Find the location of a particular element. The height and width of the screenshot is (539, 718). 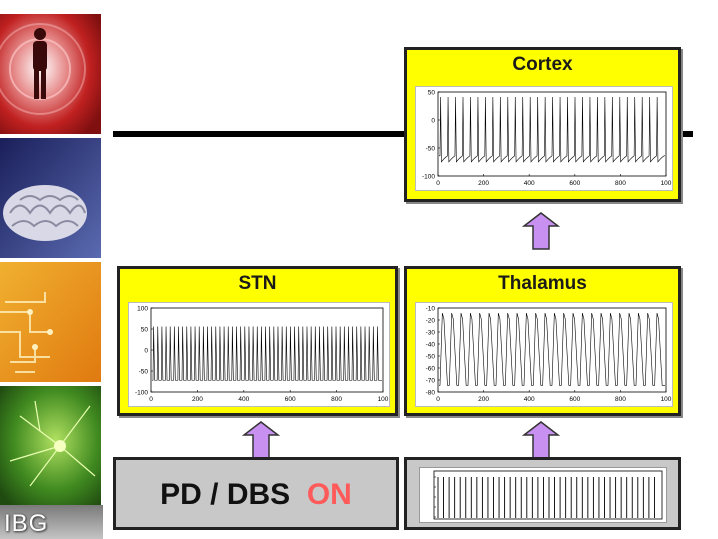

pd-dbs-status-box: PD / DBS ON is located at coordinates (256, 493).